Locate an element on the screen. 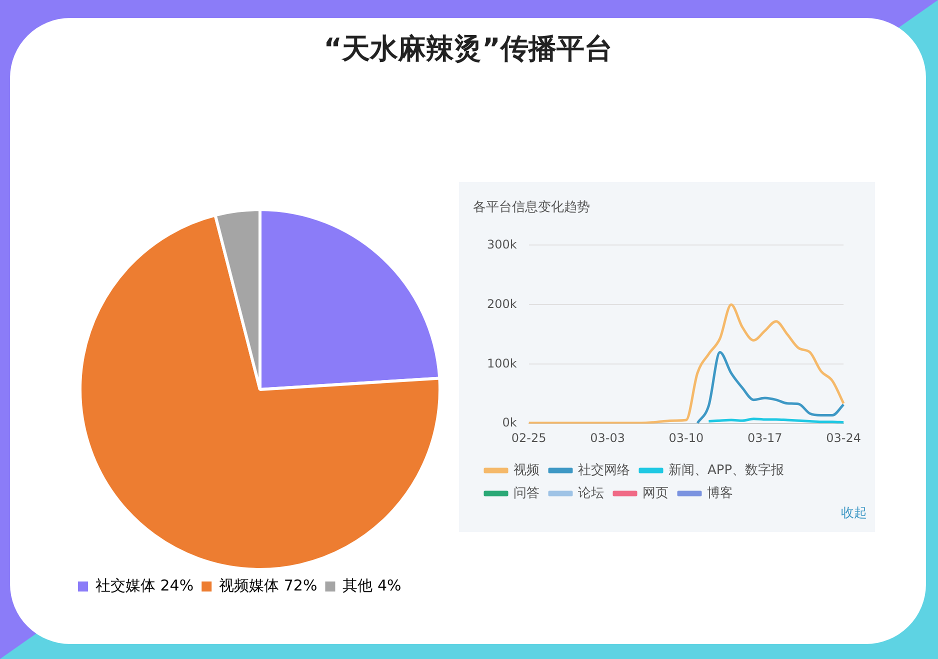 The image size is (938, 659). legend-label: 论坛 is located at coordinates (591, 493).